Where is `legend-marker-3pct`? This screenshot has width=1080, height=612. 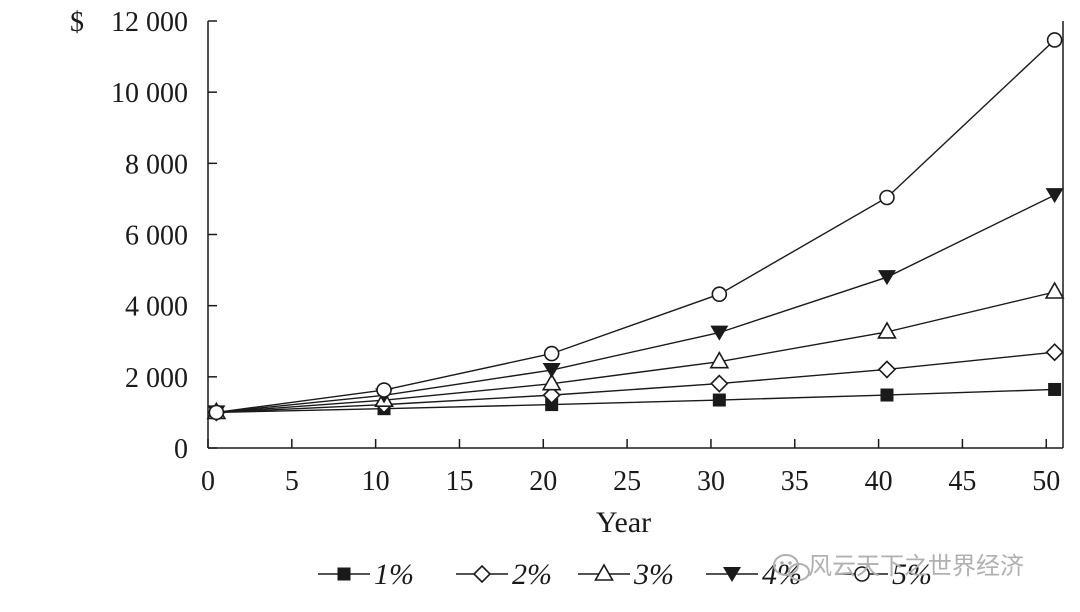 legend-marker-3pct is located at coordinates (604, 572).